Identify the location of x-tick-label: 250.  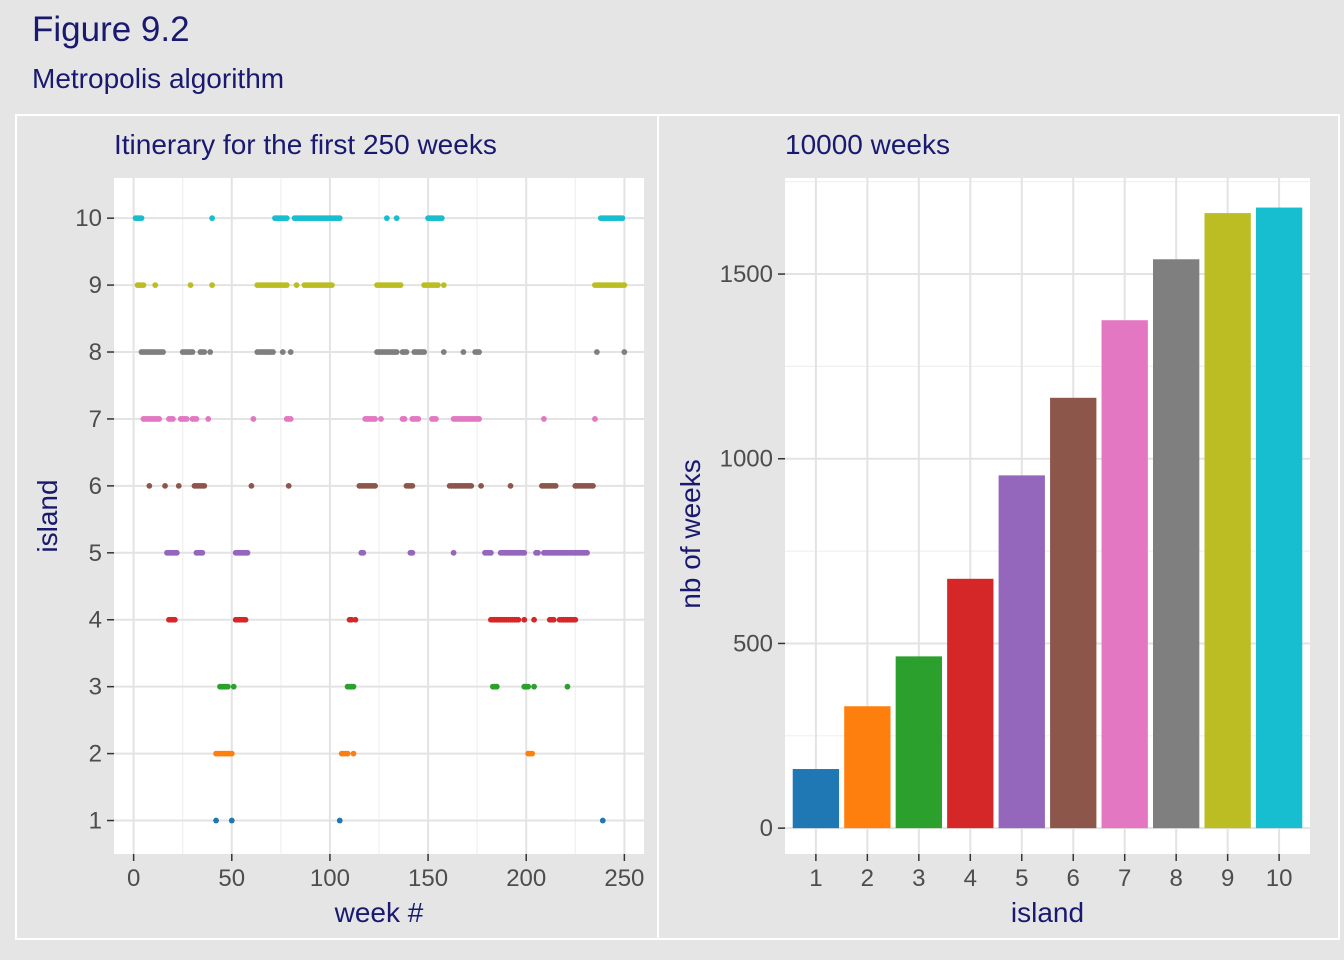
(624, 878).